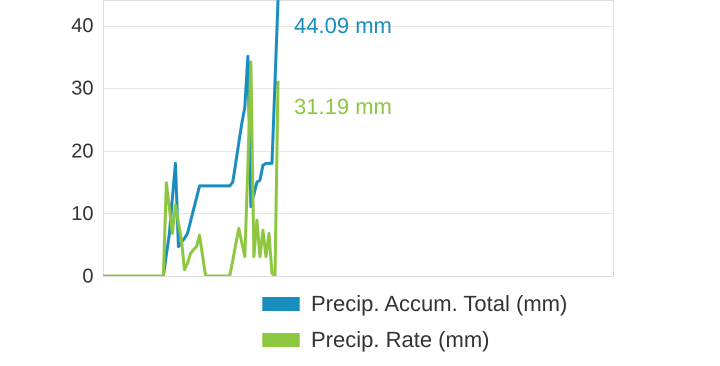  What do you see at coordinates (82, 26) in the screenshot?
I see `y-tick-label: 40` at bounding box center [82, 26].